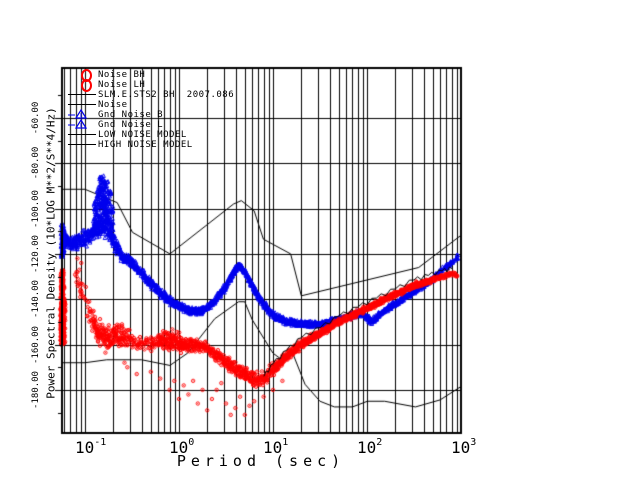  Describe the element at coordinates (36, 299) in the screenshot. I see `y-tick-label: -140.00` at that location.